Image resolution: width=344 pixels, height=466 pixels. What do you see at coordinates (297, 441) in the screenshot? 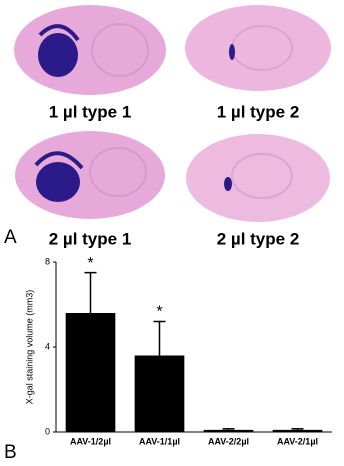
I see `x-tick-label: AAV-2/1µl` at bounding box center [297, 441].